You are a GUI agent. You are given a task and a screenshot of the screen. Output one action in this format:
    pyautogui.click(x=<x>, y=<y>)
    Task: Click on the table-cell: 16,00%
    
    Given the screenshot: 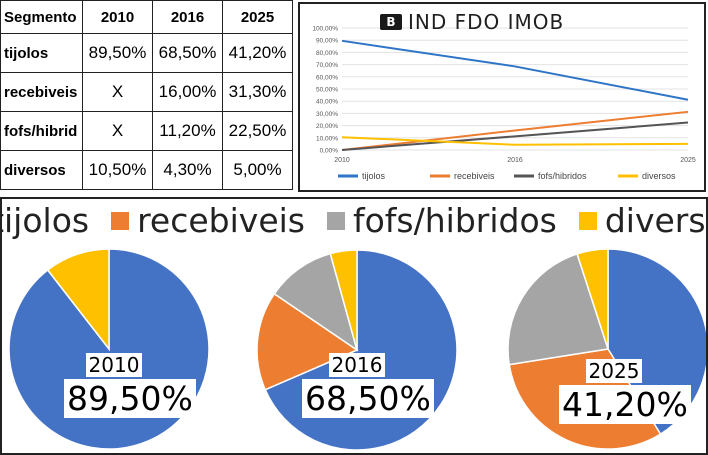 What is the action you would take?
    pyautogui.click(x=187, y=92)
    